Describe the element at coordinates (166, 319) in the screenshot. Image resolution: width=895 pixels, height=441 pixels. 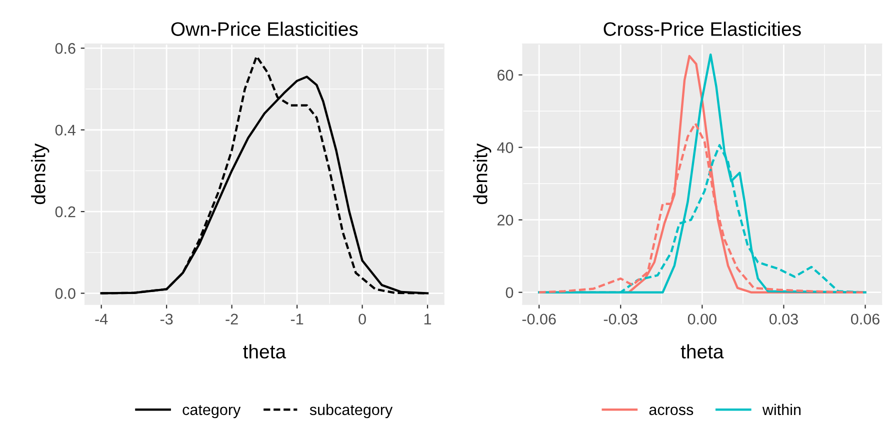
I see `x-tick-label: -3` at that location.